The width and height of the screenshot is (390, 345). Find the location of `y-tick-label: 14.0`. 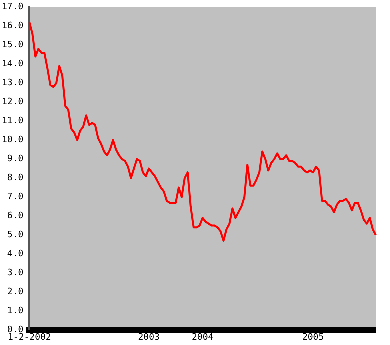

y-tick-label: 14.0 is located at coordinates (13, 65).